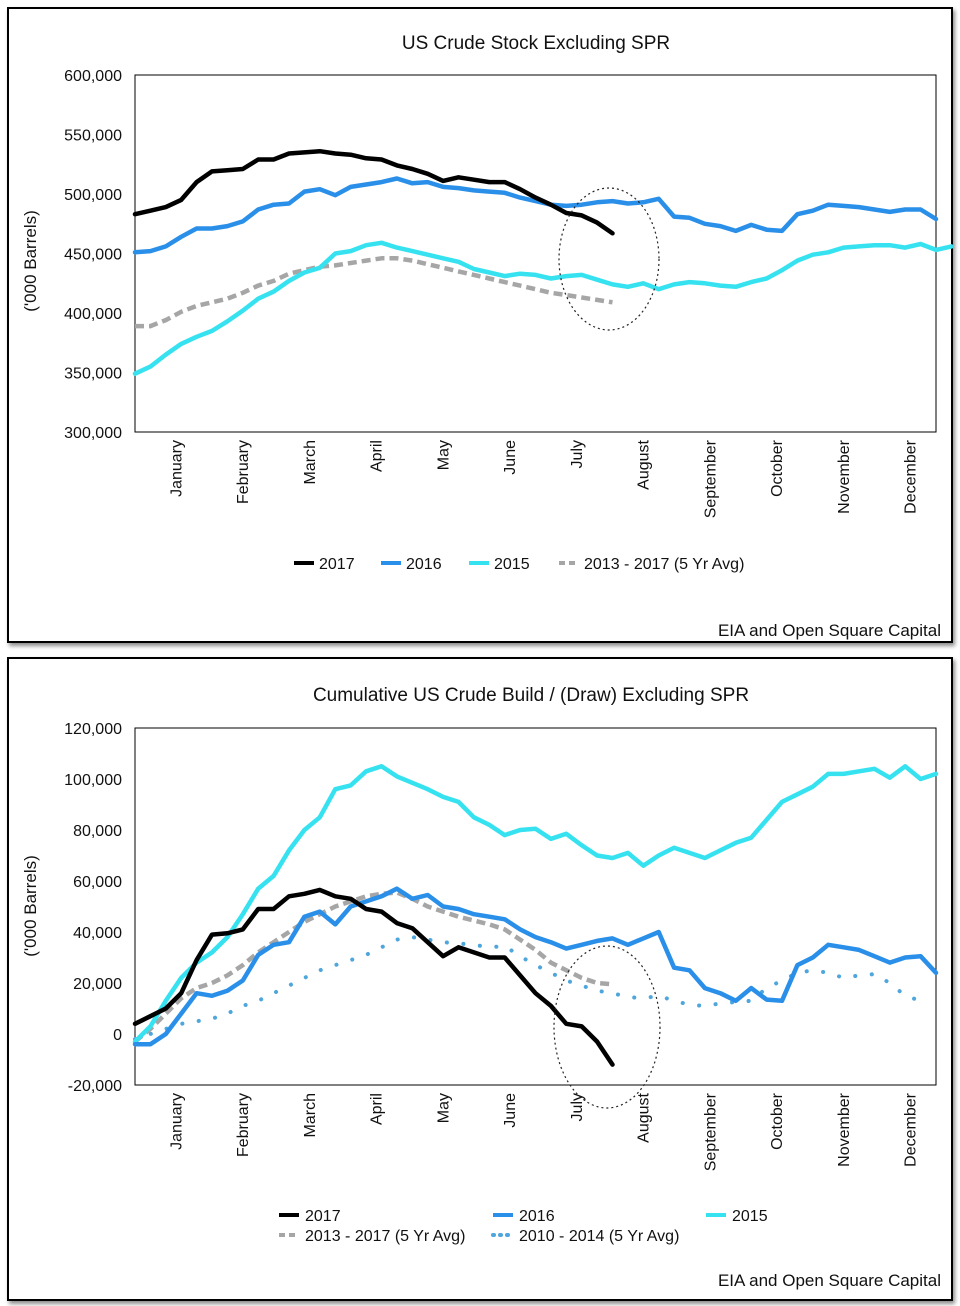 This screenshot has width=960, height=1306. Describe the element at coordinates (93, 729) in the screenshot. I see `y-tick-label: 120,000` at that location.